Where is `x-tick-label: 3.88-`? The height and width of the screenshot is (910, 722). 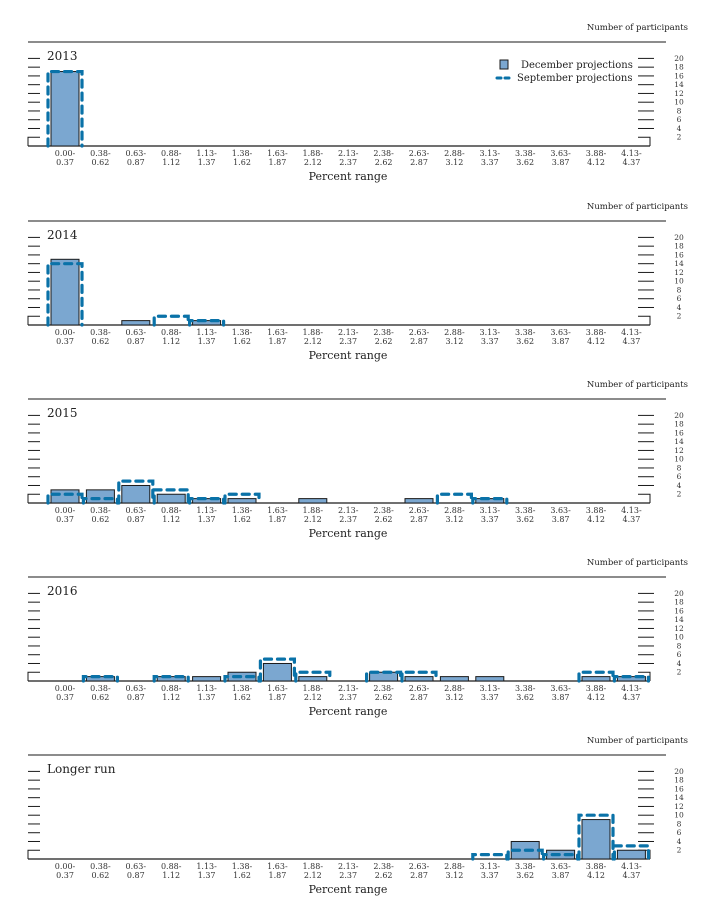
x-tick-label: 3.88- is located at coordinates (596, 510).